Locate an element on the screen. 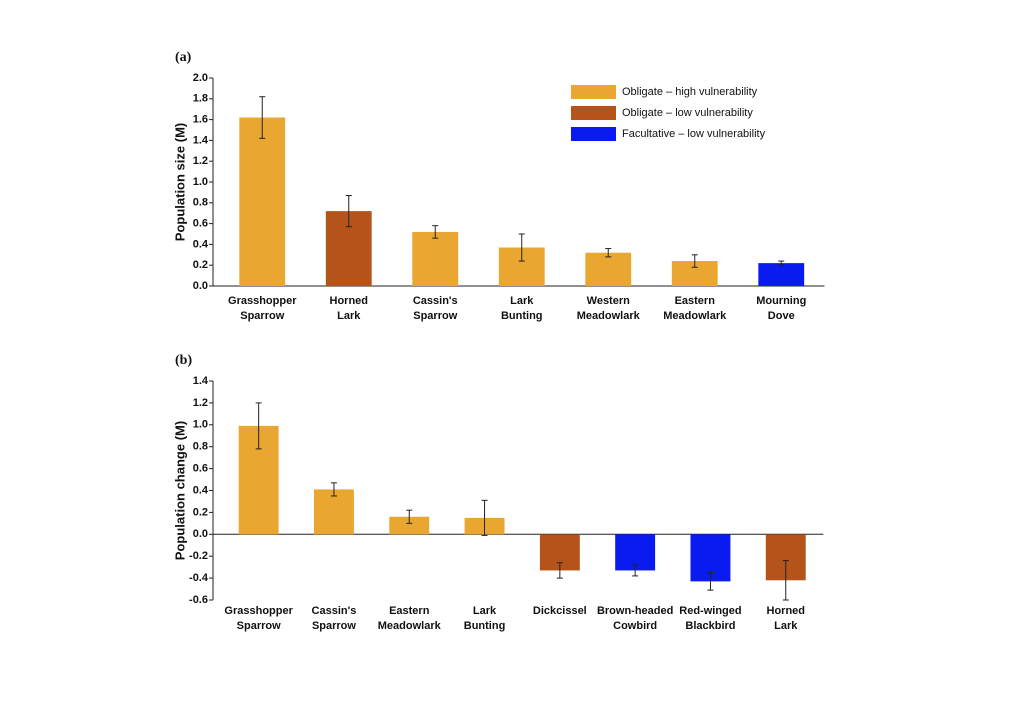 The height and width of the screenshot is (728, 1024). legend-label: Facultative – low vulnerability is located at coordinates (694, 134).